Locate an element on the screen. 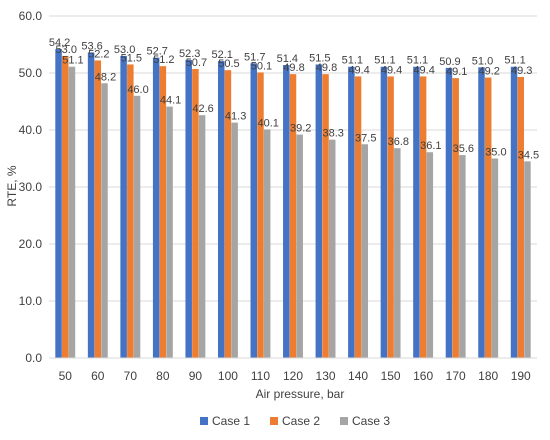  data-label: 36.1 is located at coordinates (430, 146).